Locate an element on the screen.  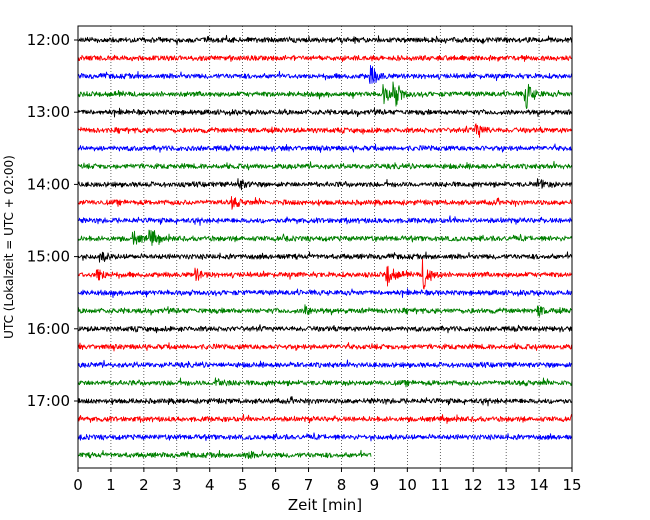
x-tick-label: 8 is located at coordinates (342, 485).